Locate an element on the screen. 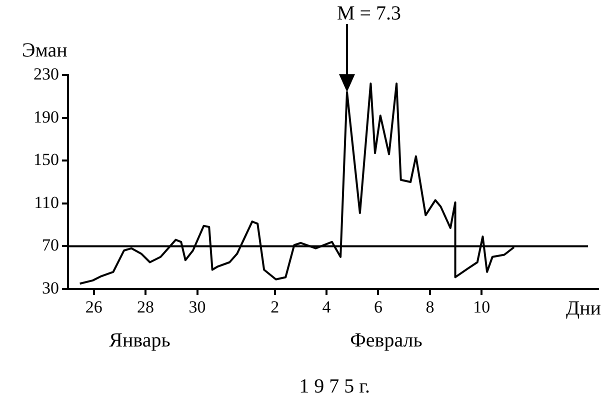 The image size is (609, 407). x-axis-title: Дни is located at coordinates (584, 308).